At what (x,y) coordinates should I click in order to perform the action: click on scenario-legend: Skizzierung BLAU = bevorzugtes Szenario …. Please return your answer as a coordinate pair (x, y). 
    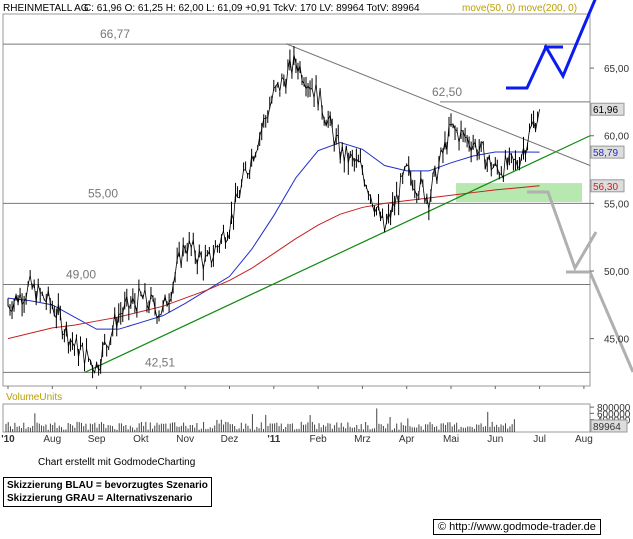
    Looking at the image, I should click on (107, 492).